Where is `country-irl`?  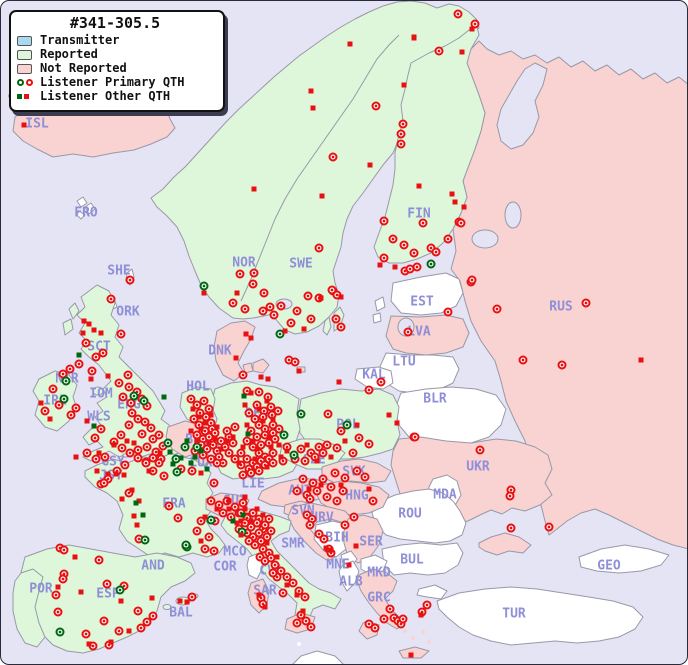 country-irl is located at coordinates (55, 401).